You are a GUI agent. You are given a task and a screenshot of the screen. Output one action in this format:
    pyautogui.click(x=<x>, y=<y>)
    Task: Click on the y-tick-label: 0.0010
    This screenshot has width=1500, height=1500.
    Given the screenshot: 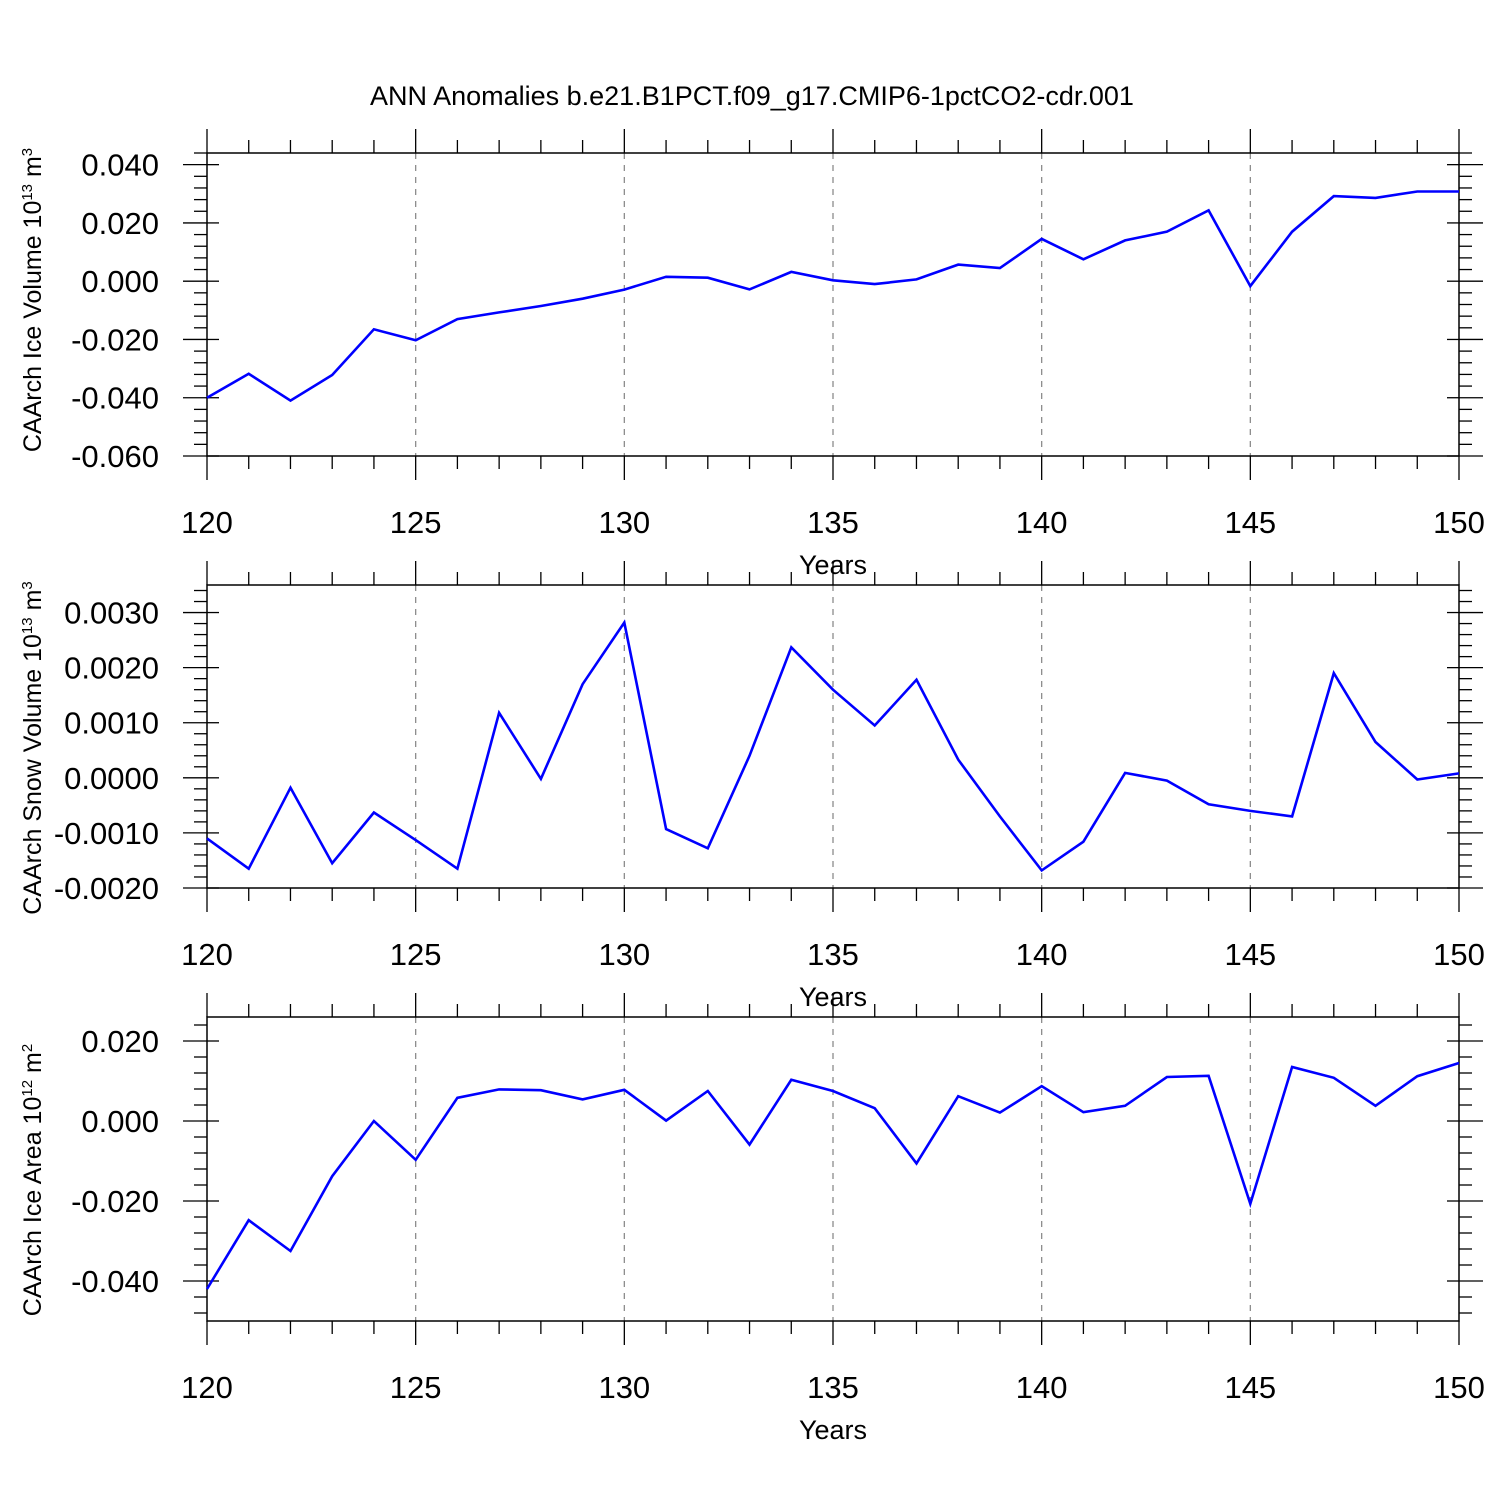 What is the action you would take?
    pyautogui.click(x=111, y=723)
    